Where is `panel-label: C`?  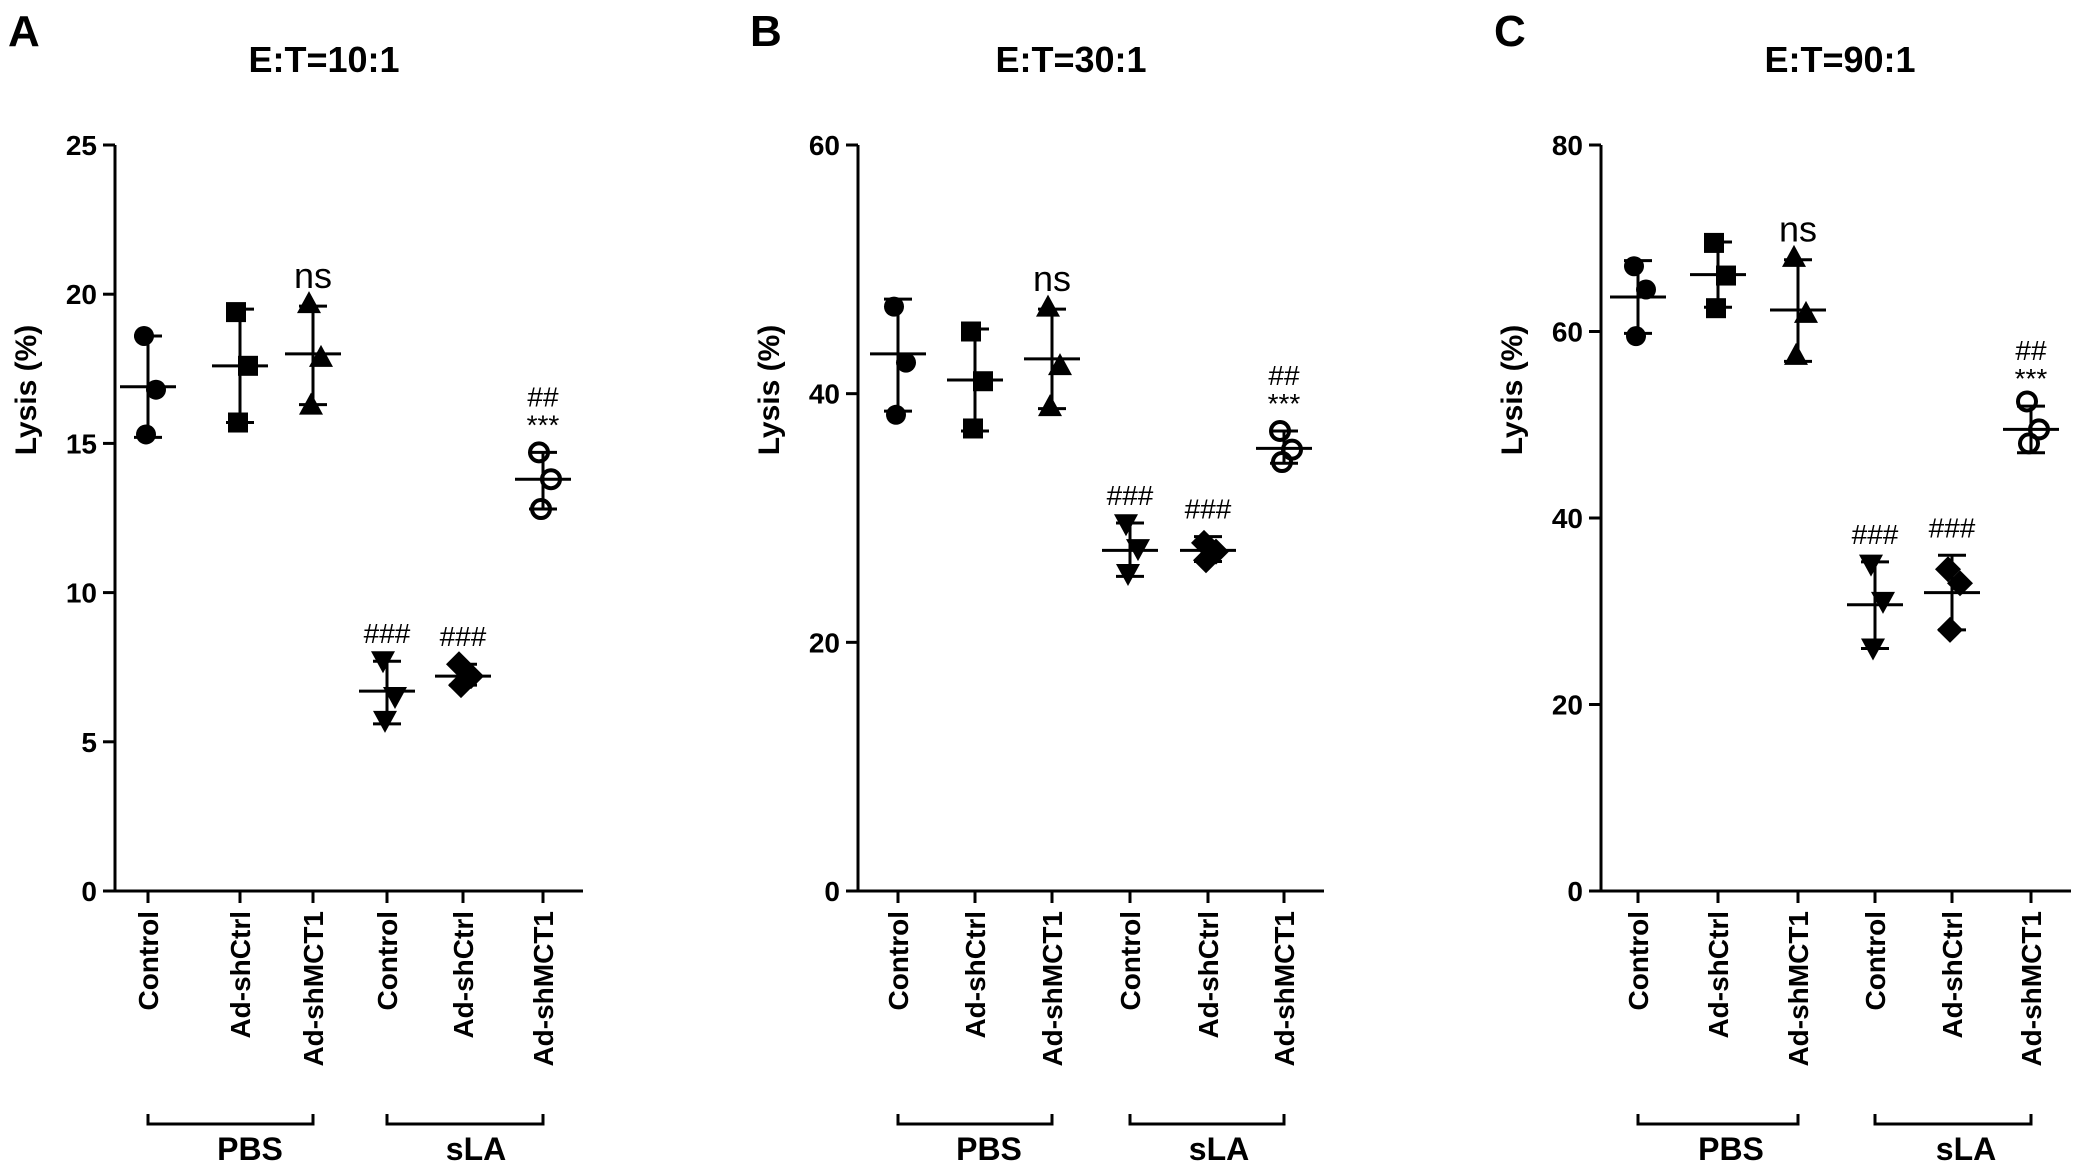
panel-label: C is located at coordinates (1510, 31).